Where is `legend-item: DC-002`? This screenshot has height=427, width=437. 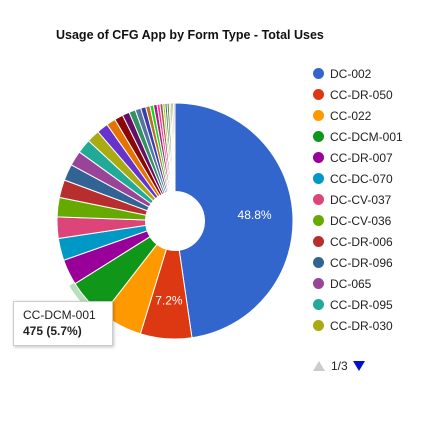
legend-item: DC-002 is located at coordinates (374, 73).